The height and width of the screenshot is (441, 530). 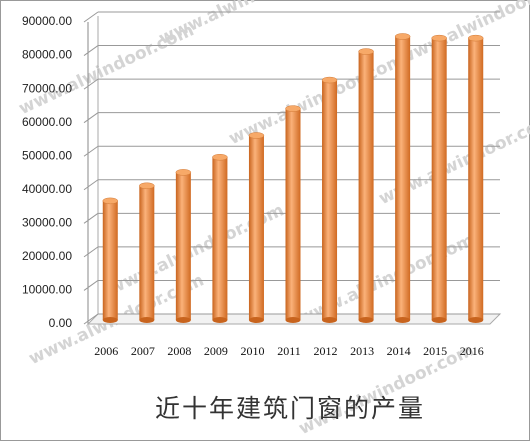 I want to click on y-tick-label: 50000.00, so click(x=47, y=155).